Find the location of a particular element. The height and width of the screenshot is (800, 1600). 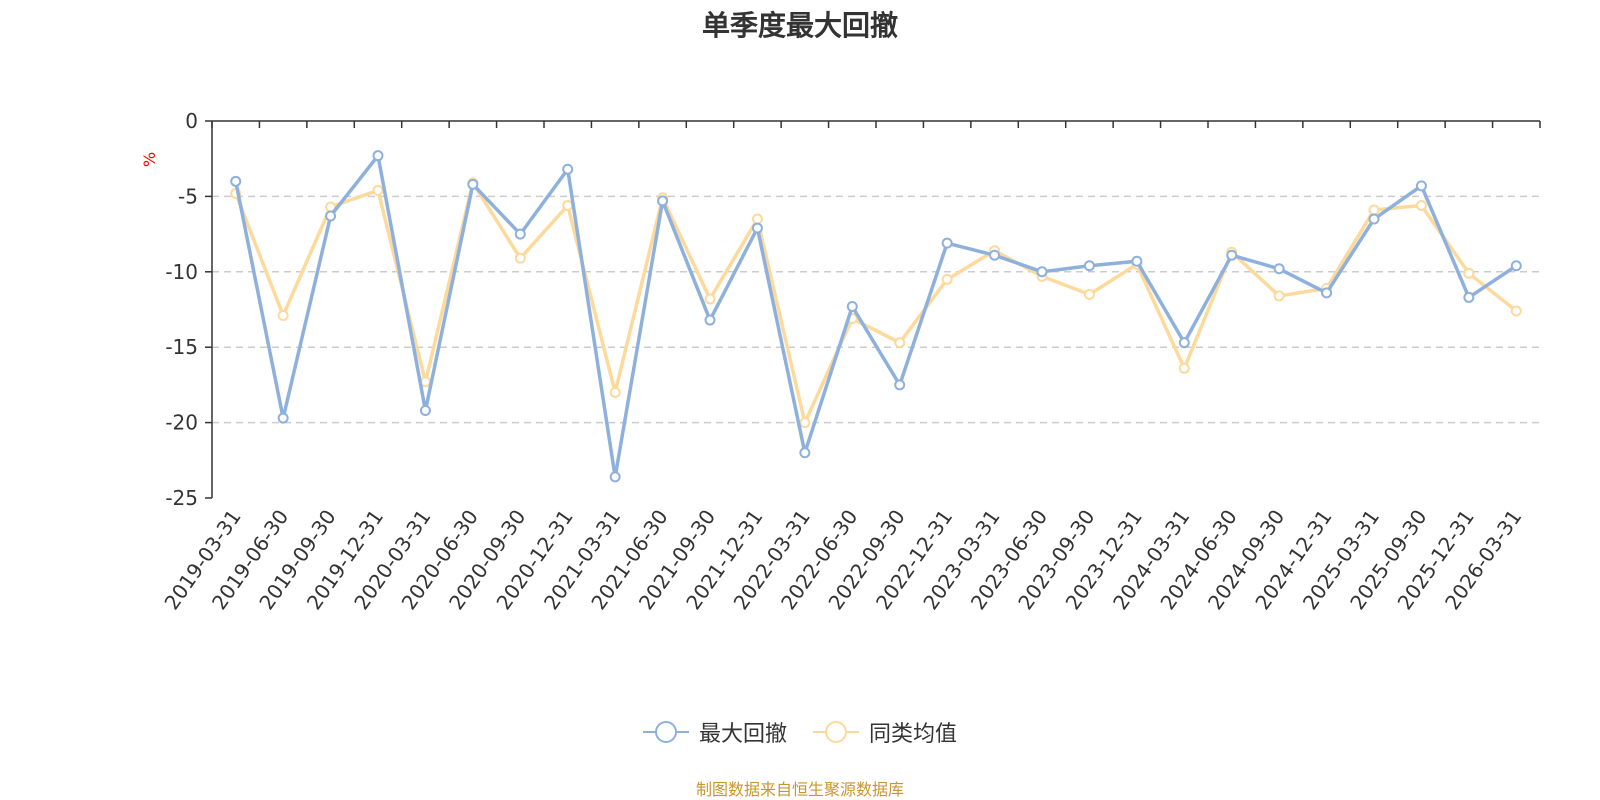

y-tick-label: -10 is located at coordinates (181, 272).